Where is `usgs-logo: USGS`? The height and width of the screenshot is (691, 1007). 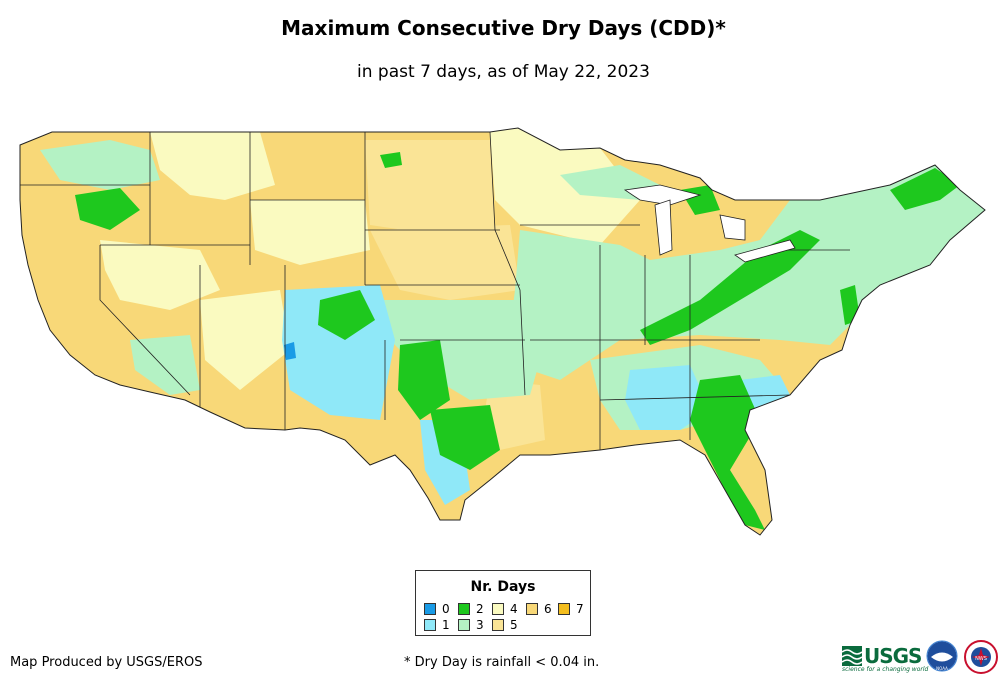 usgs-logo: USGS is located at coordinates (882, 656).